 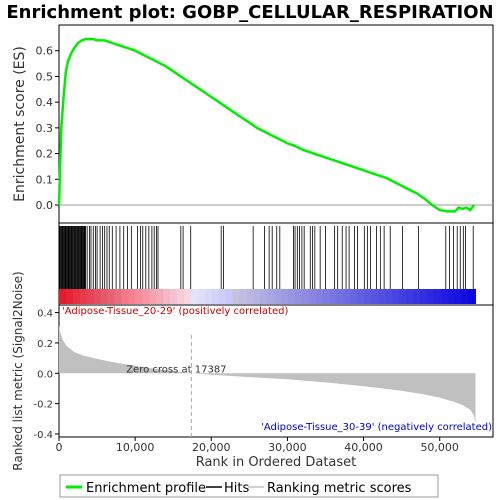 What do you see at coordinates (45, 154) in the screenshot?
I see `es-y-tick-label: 0.2` at bounding box center [45, 154].